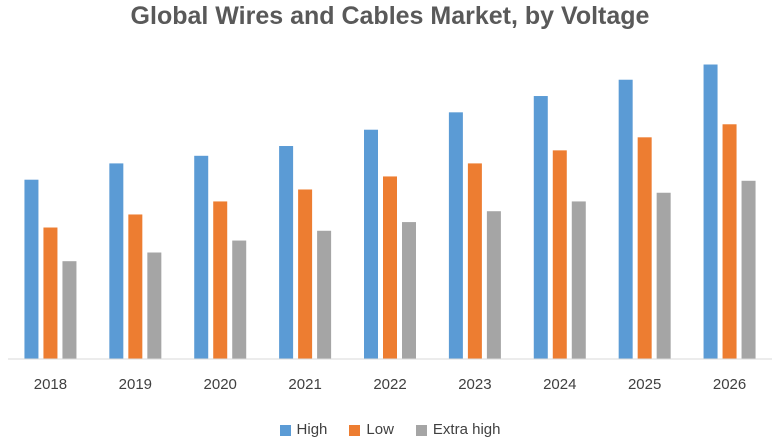 This screenshot has height=440, width=780. Describe the element at coordinates (540, 227) in the screenshot. I see `bar-high-2024` at that location.